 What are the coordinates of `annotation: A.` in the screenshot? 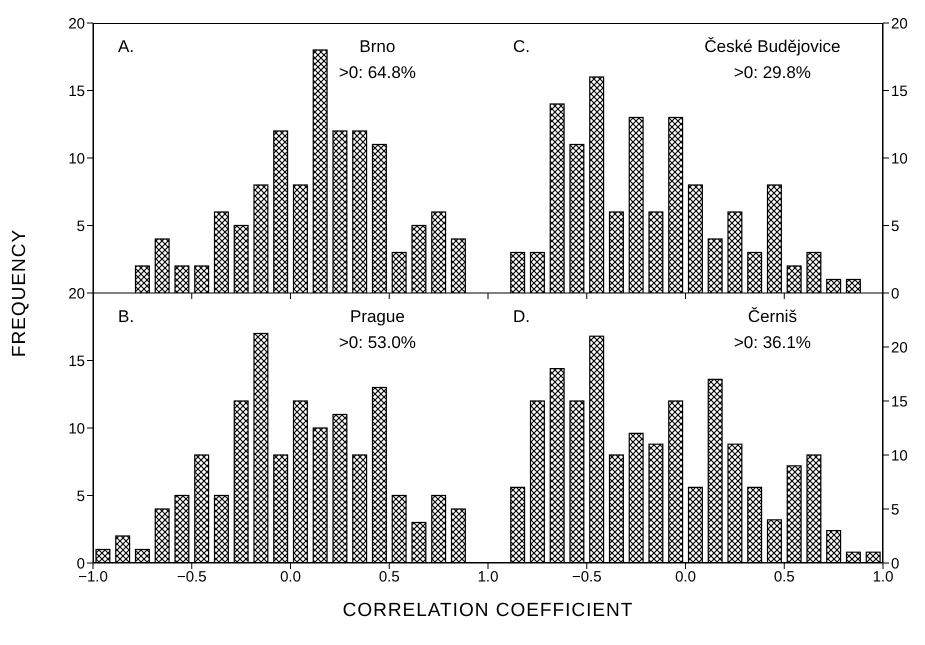 It's located at (126, 47).